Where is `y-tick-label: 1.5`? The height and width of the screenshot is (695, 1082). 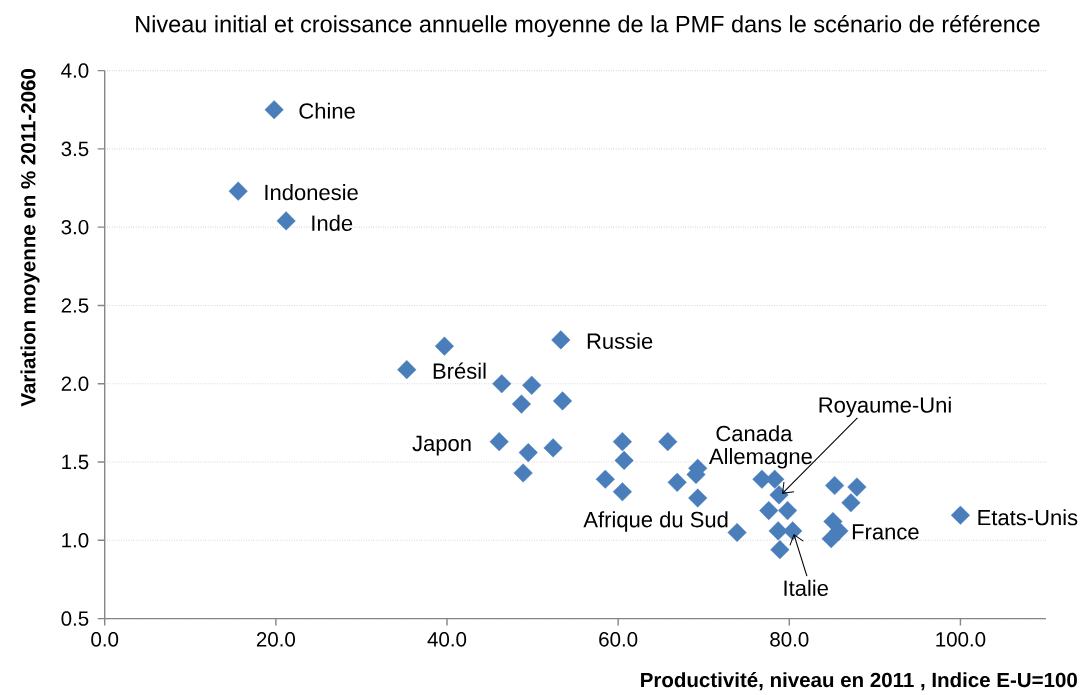 y-tick-label: 1.5 is located at coordinates (75, 462).